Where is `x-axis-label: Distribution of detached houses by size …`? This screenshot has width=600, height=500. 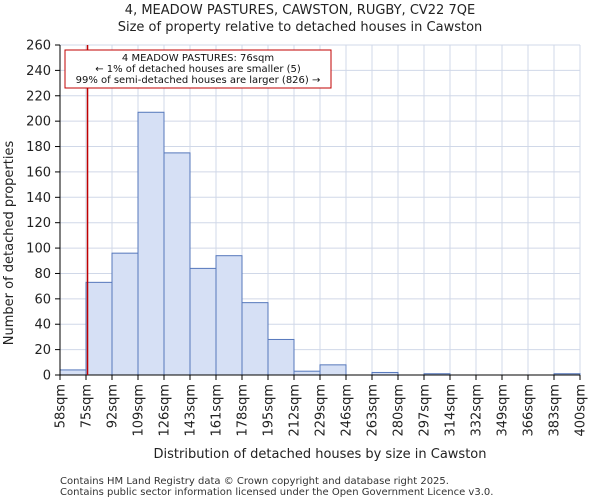
x-axis-label: Distribution of detached houses by size … is located at coordinates (320, 454).